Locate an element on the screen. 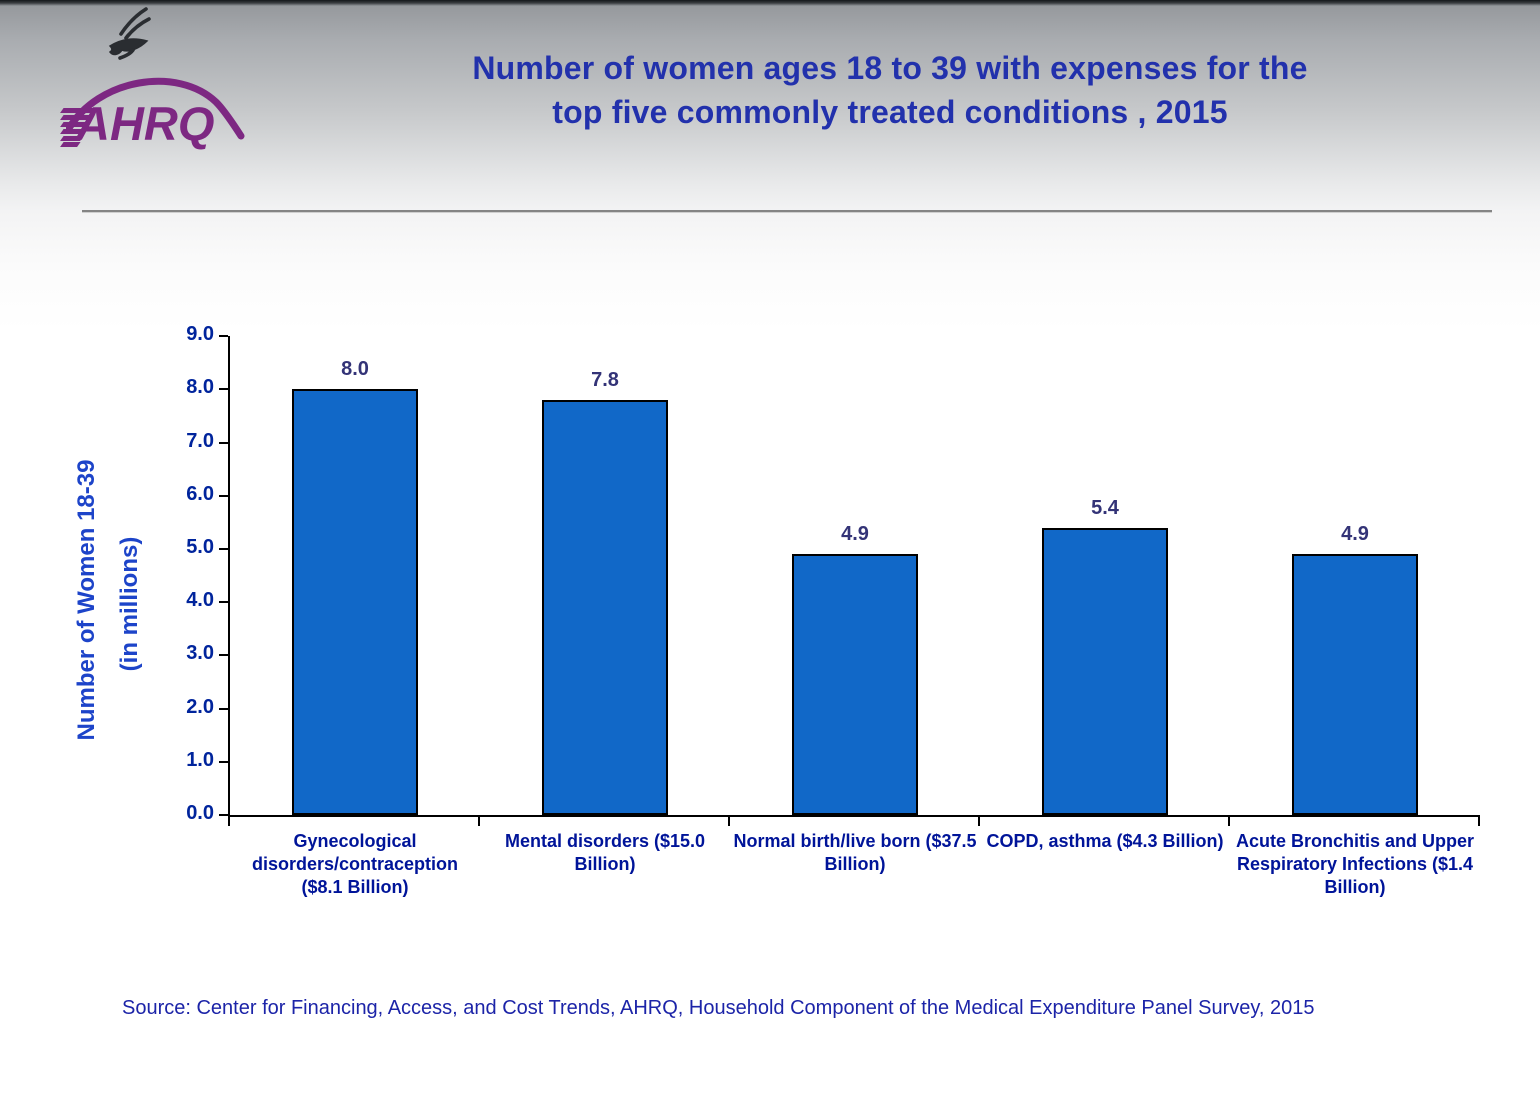 The image size is (1540, 1118). y-tick-label: 3.0 is located at coordinates (200, 653).